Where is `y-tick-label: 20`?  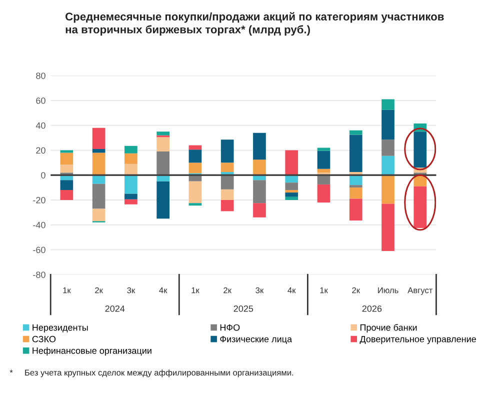 y-tick-label: 20 is located at coordinates (41, 150).